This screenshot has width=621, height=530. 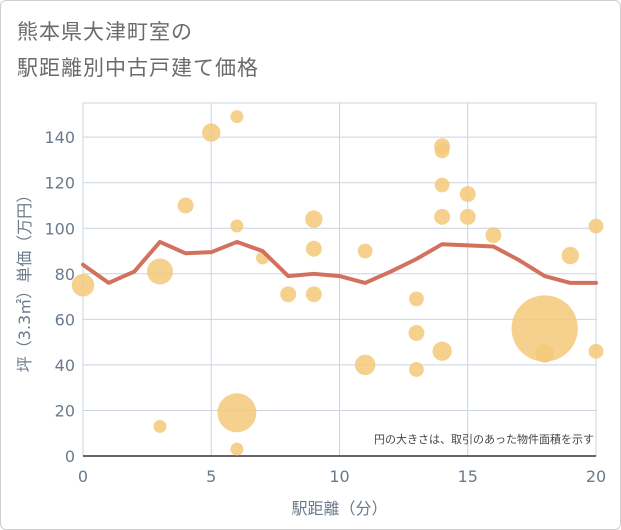 I want to click on y-tick-label: 20, so click(x=65, y=410).